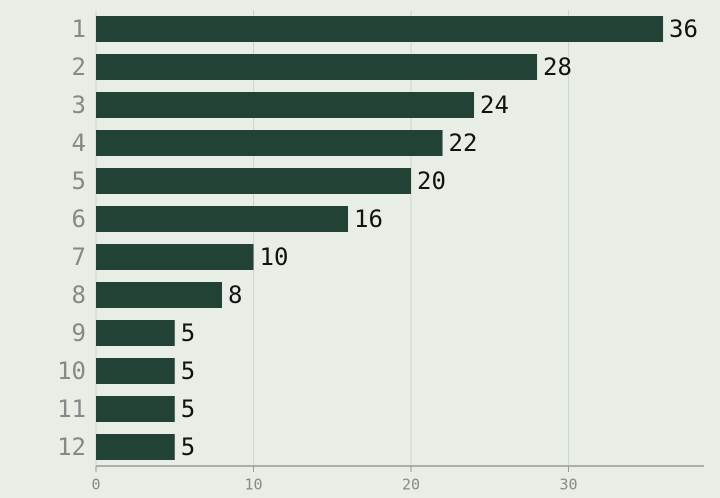 The height and width of the screenshot is (498, 720). I want to click on data-label: 16, so click(368, 219).